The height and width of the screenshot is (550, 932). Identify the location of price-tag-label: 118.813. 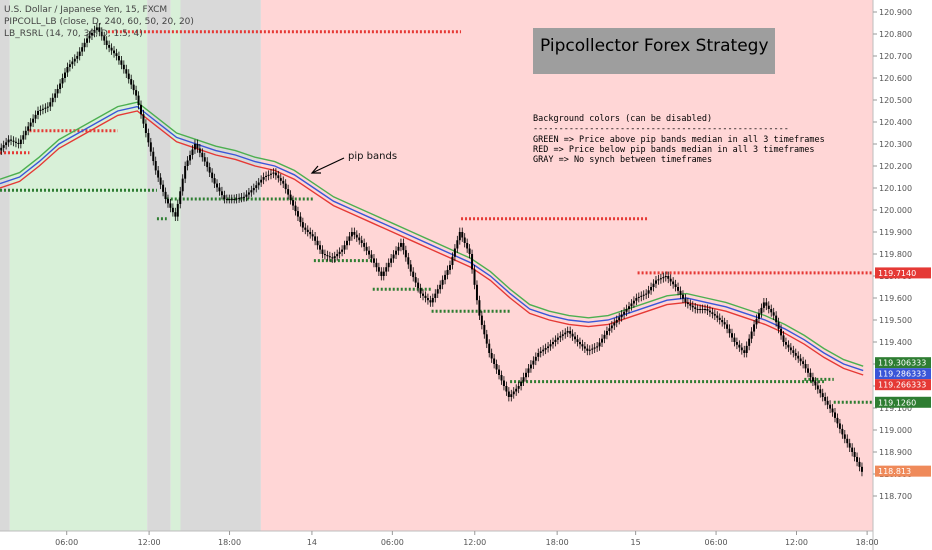
(894, 471).